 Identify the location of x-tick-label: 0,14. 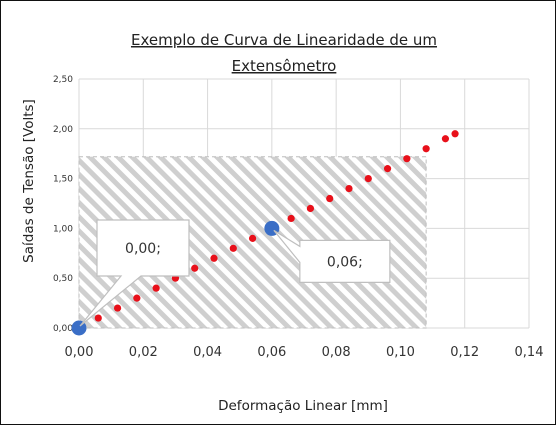
(529, 352).